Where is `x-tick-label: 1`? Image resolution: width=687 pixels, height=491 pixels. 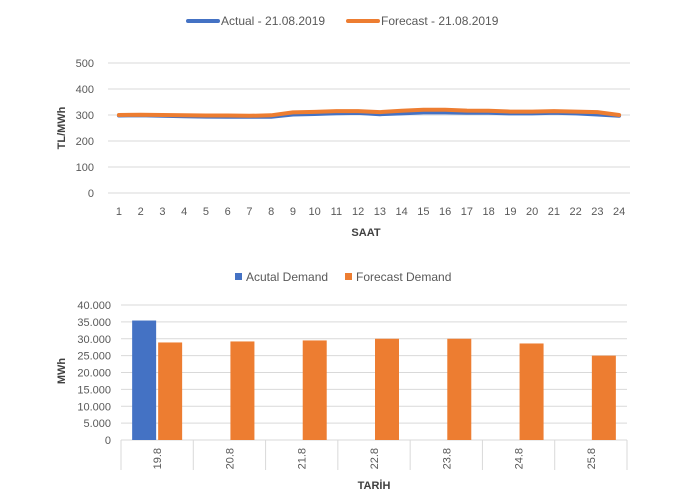 x-tick-label: 1 is located at coordinates (119, 212).